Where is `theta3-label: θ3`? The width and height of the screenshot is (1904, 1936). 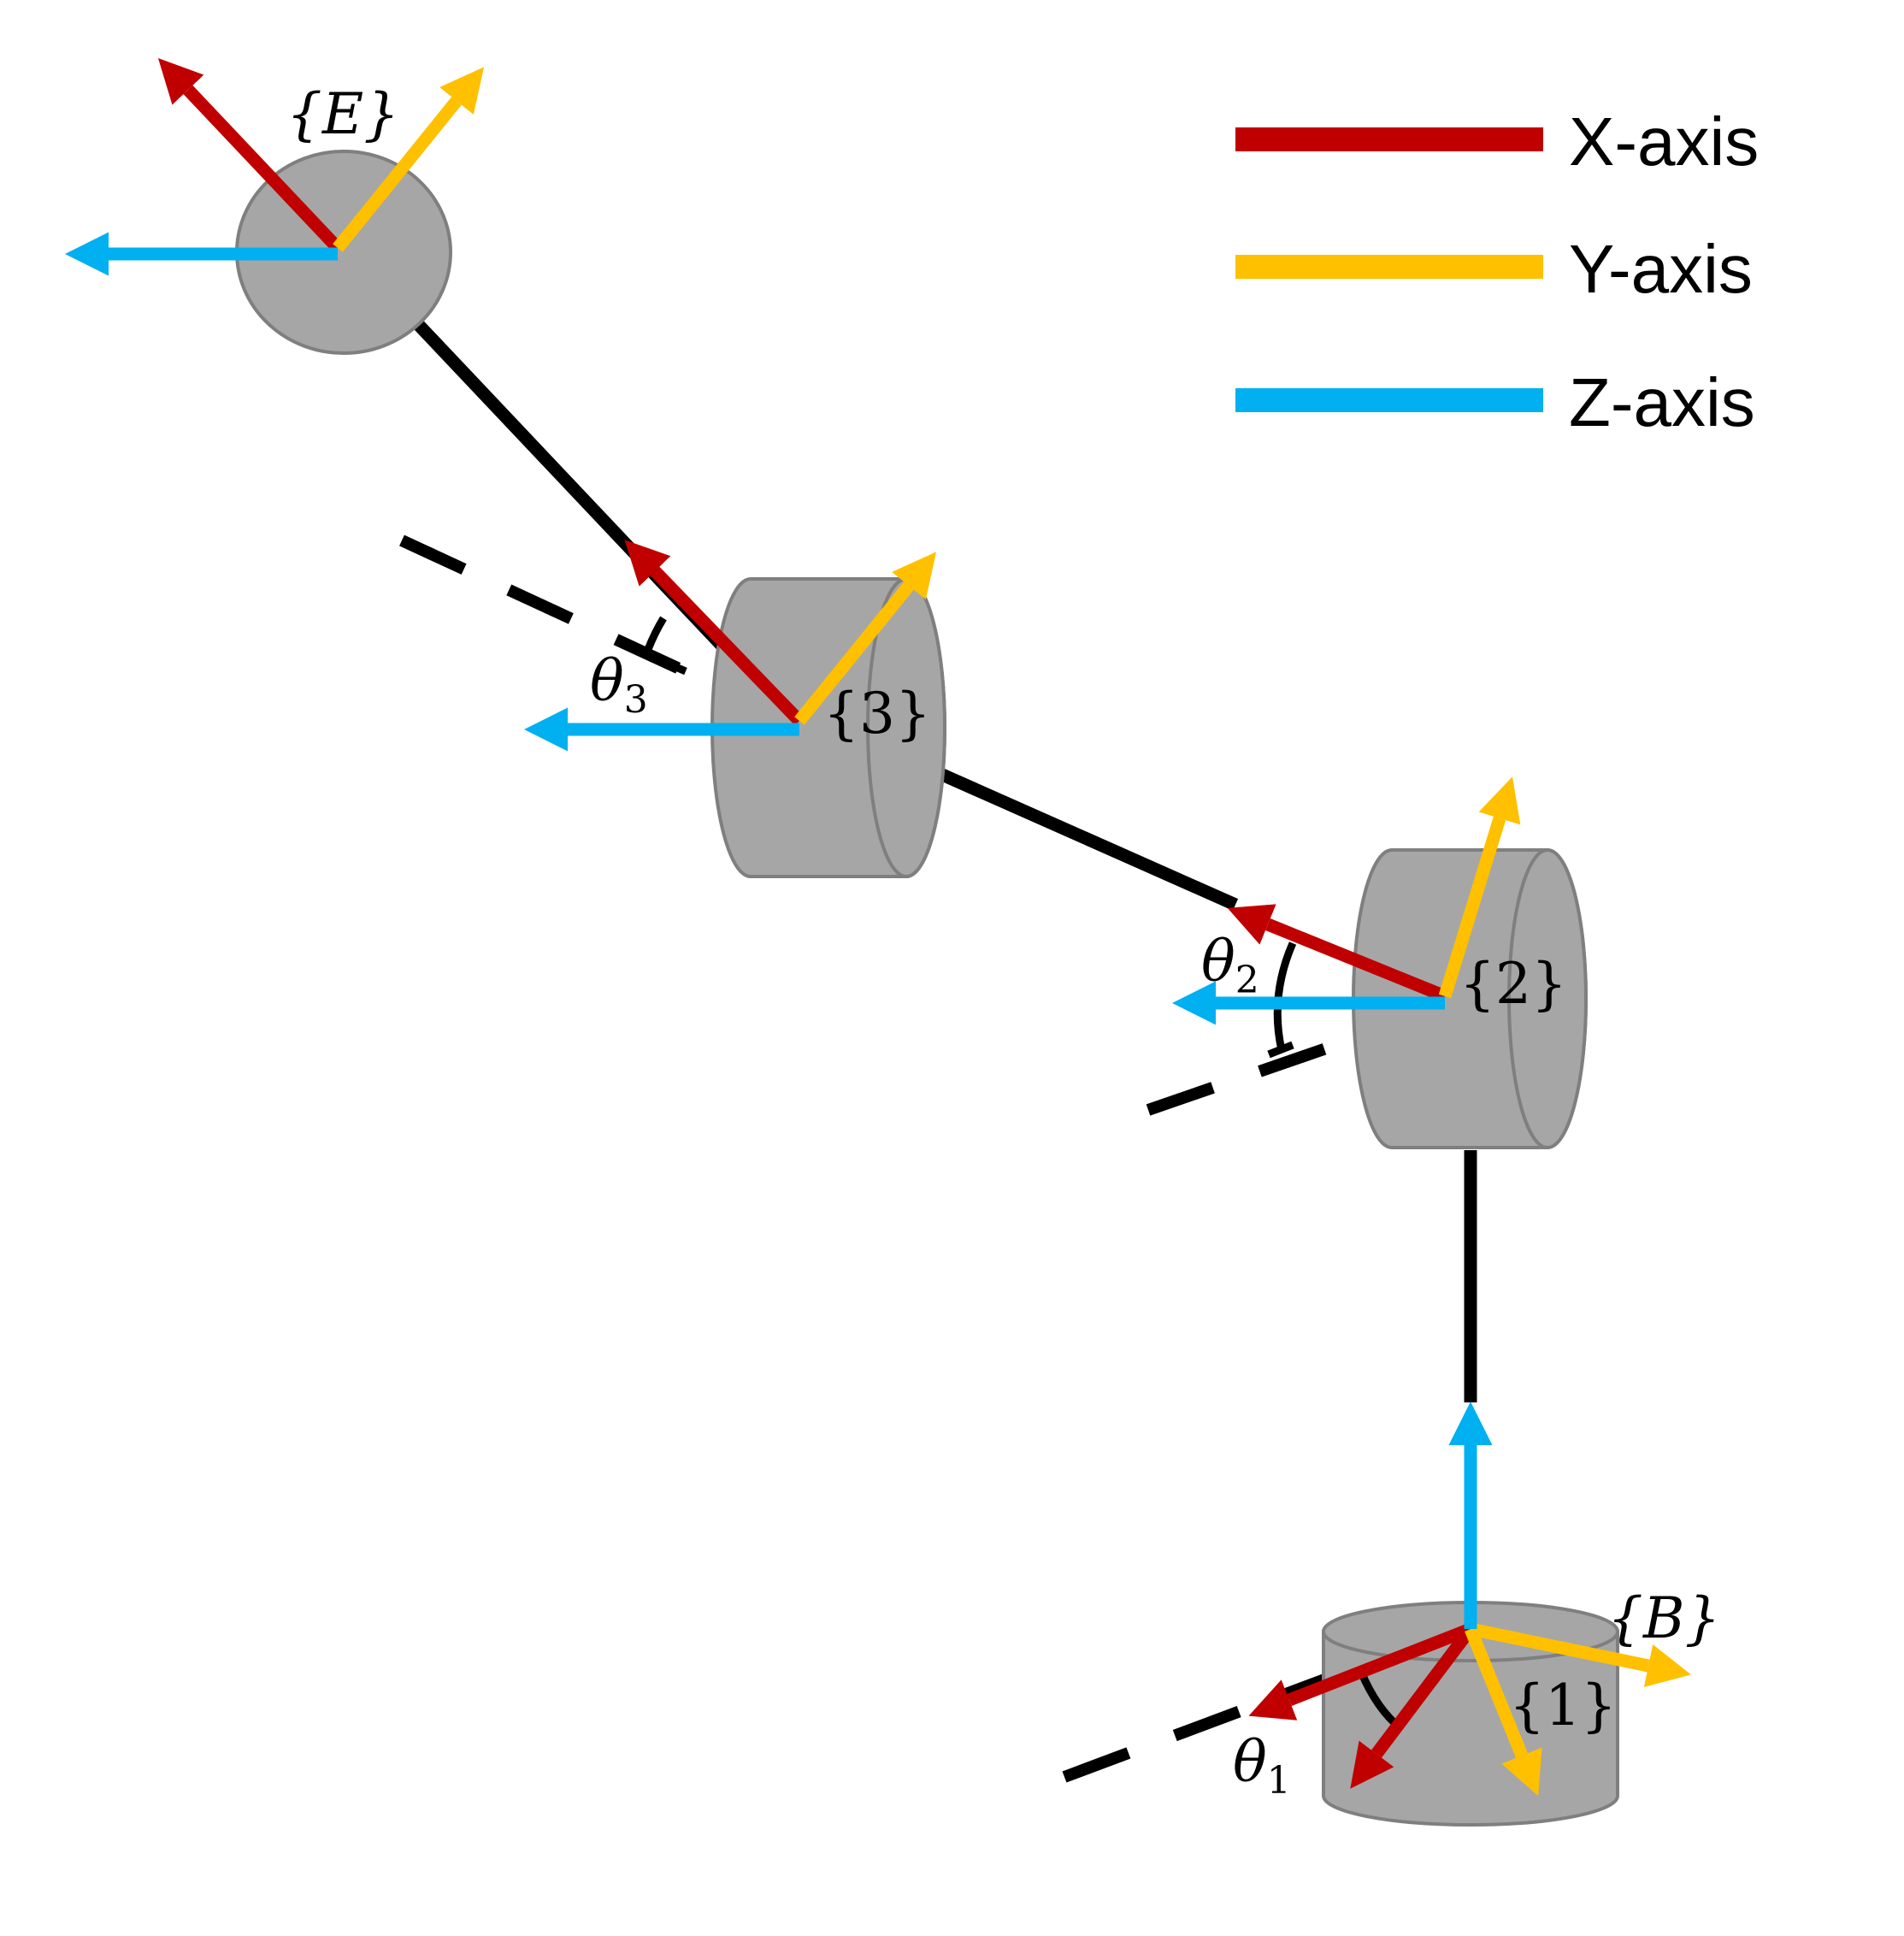
theta3-label: θ3 is located at coordinates (619, 685).